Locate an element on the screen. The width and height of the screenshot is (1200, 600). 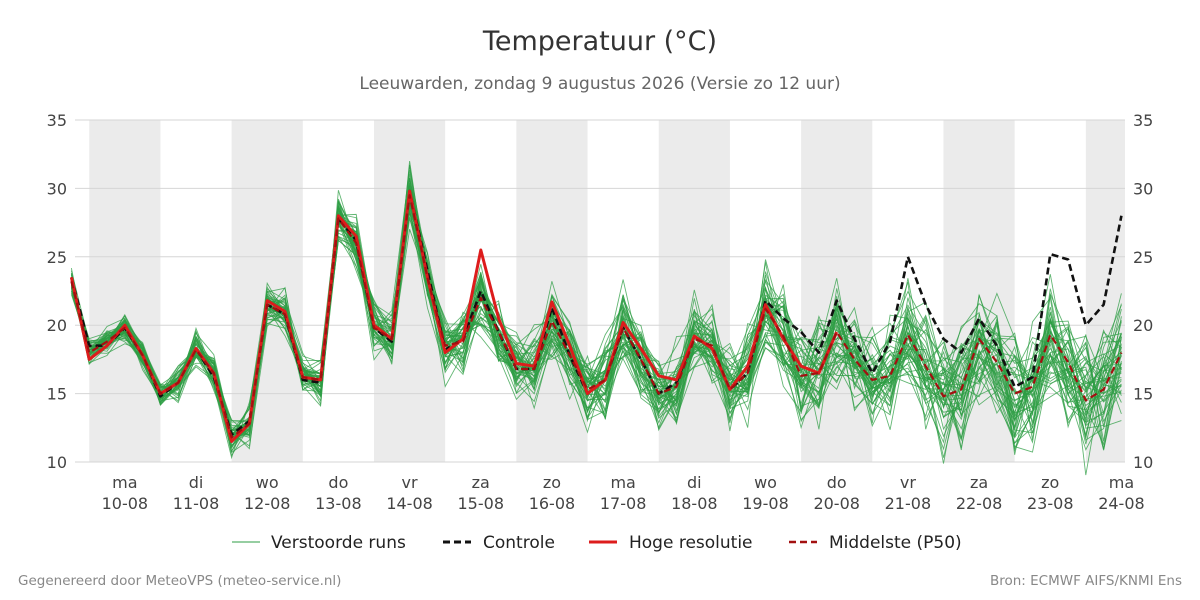
x-tick-date: 22-08 is located at coordinates (979, 503).